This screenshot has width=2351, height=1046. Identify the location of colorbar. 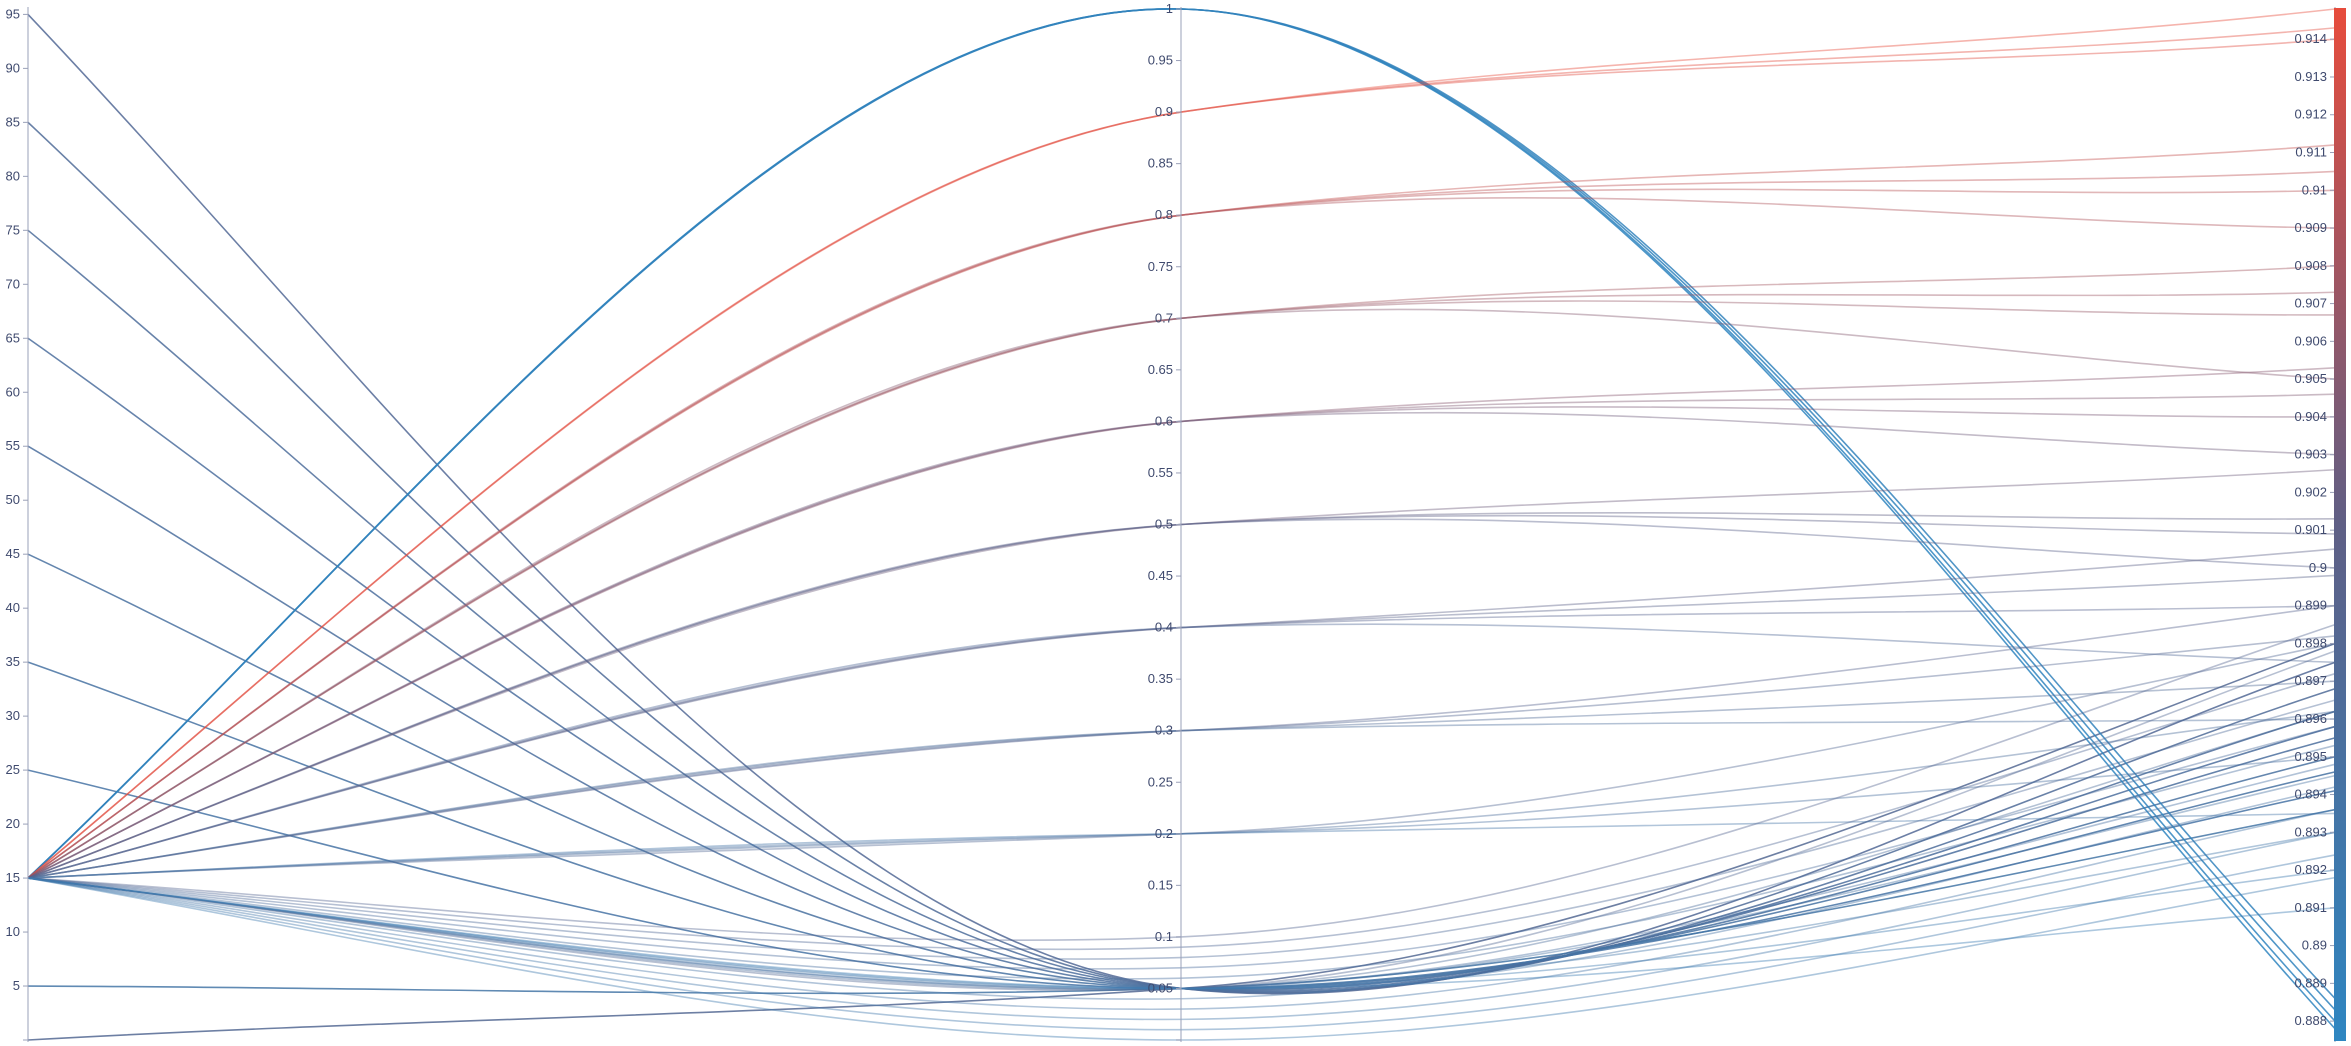
(2340, 524).